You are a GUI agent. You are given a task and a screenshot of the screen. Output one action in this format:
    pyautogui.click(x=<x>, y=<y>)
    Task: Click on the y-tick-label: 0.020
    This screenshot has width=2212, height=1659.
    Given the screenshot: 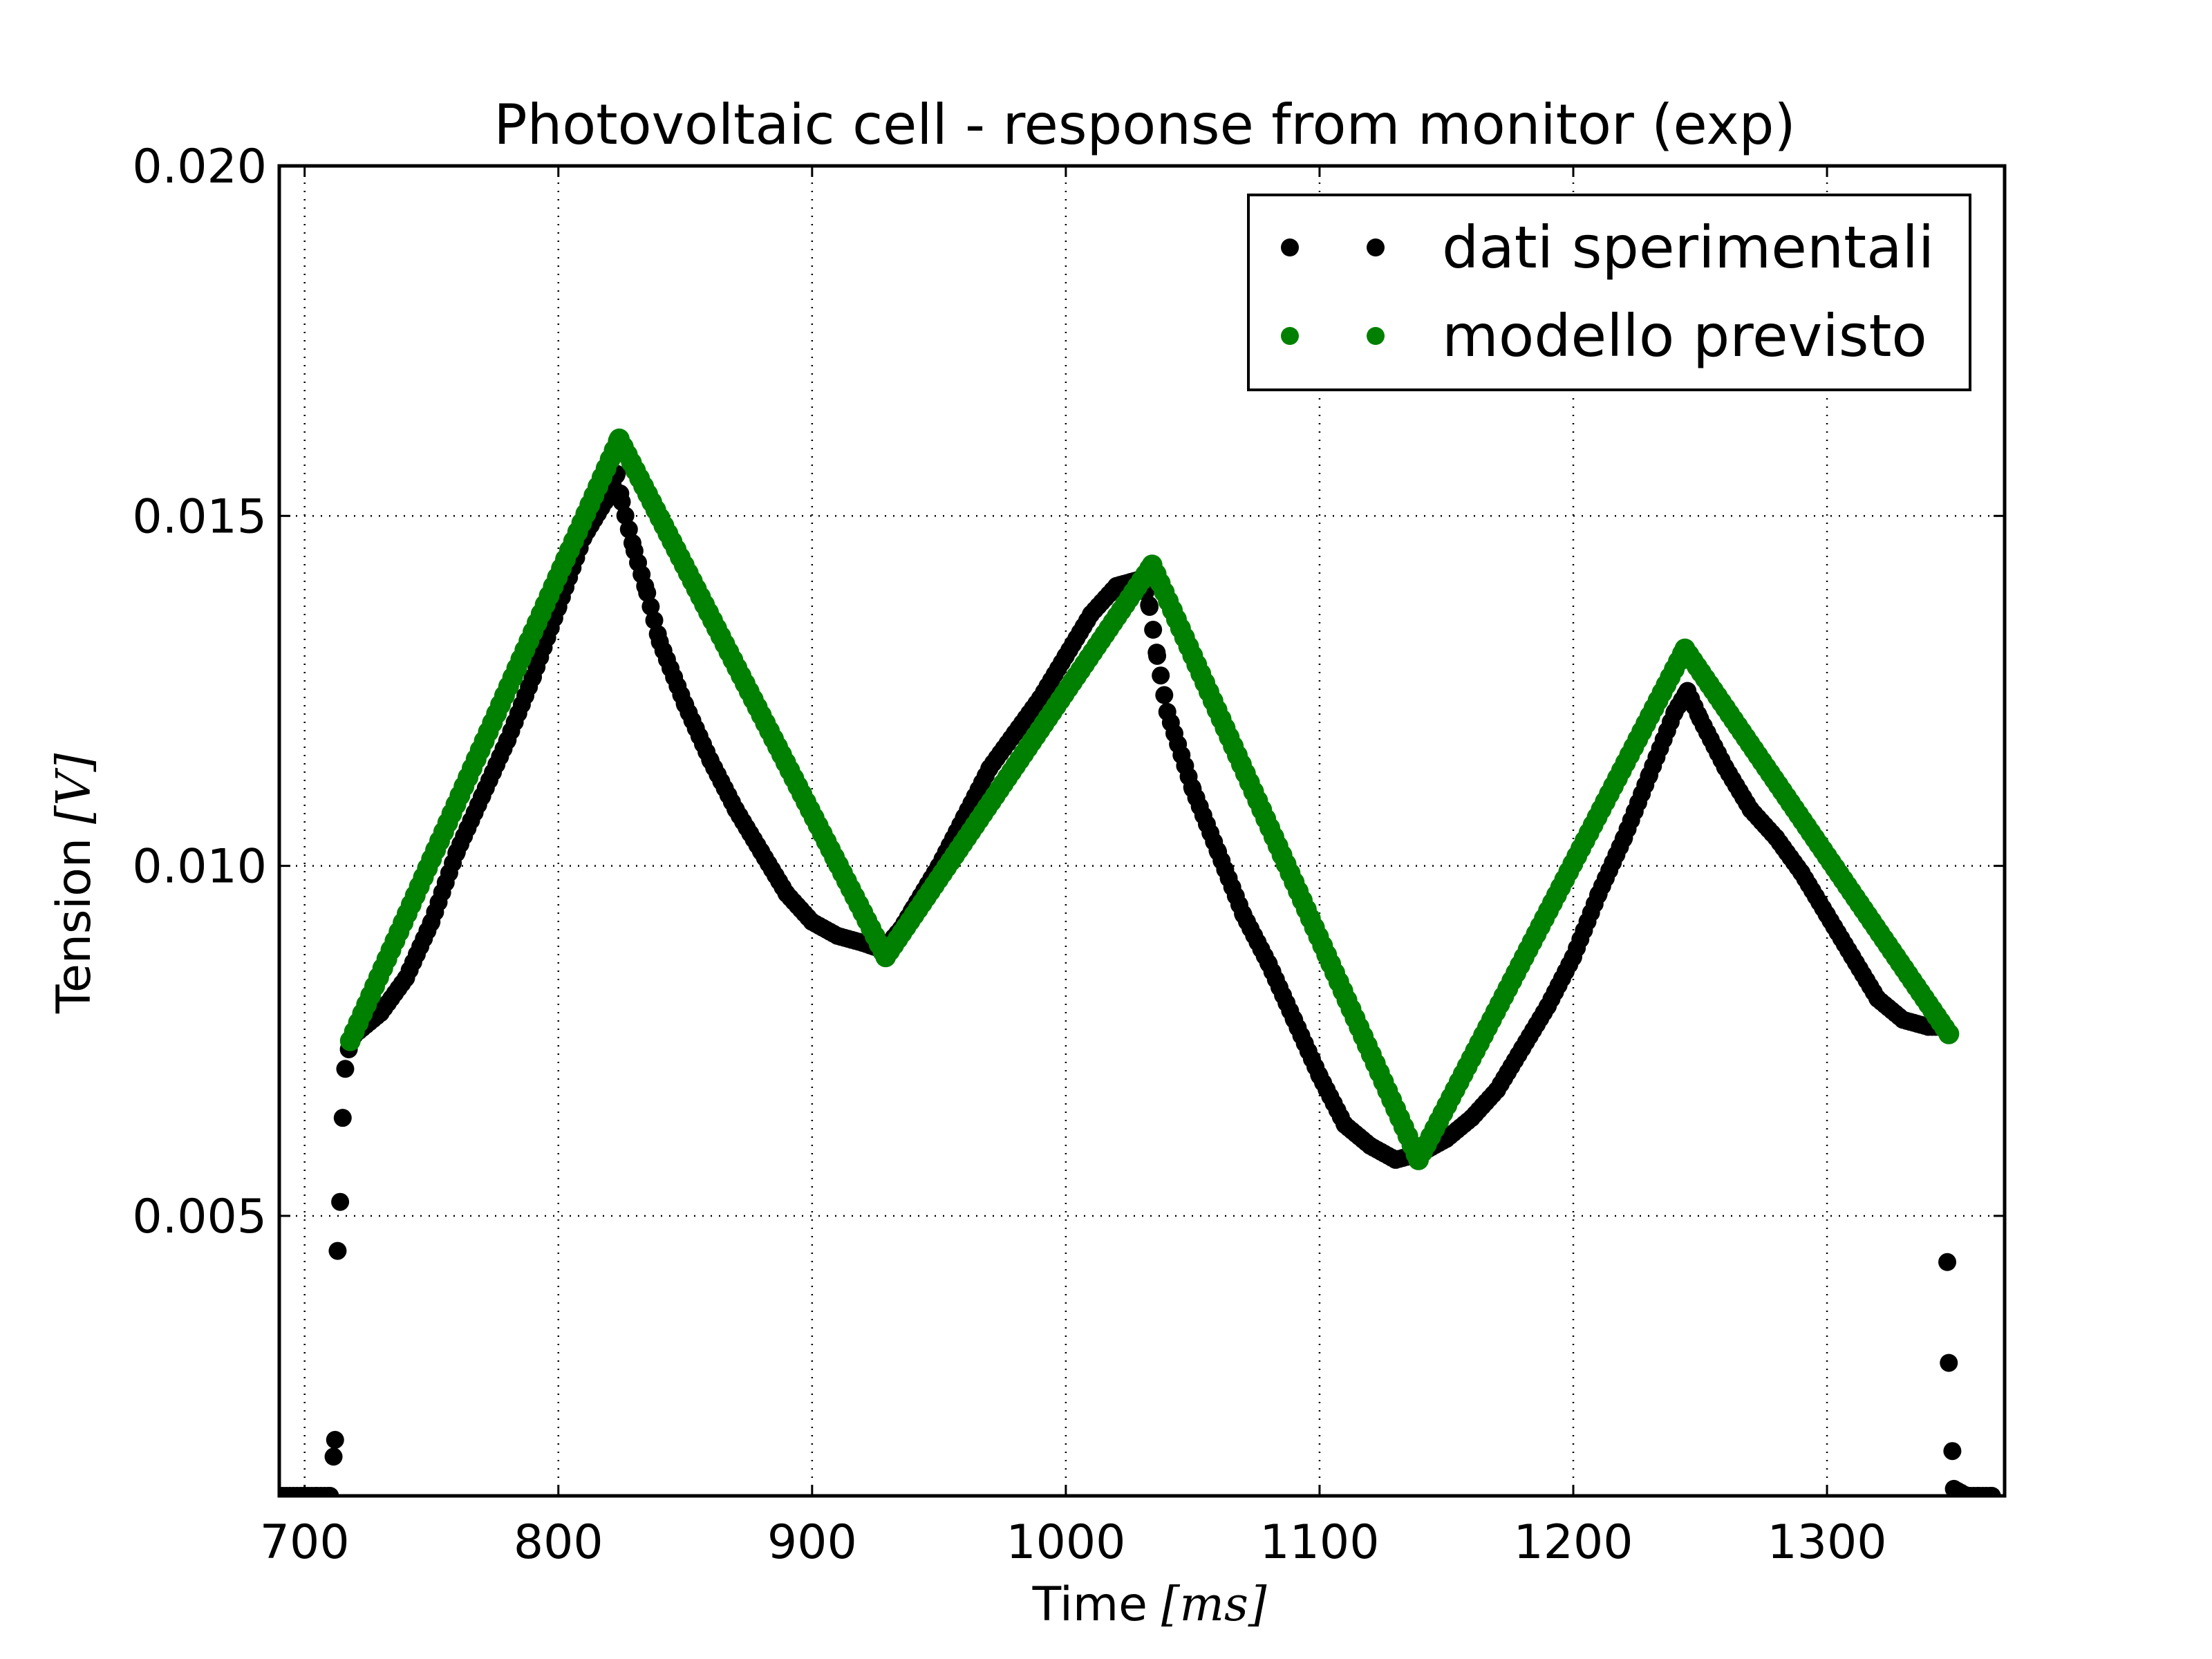 What is the action you would take?
    pyautogui.click(x=199, y=167)
    